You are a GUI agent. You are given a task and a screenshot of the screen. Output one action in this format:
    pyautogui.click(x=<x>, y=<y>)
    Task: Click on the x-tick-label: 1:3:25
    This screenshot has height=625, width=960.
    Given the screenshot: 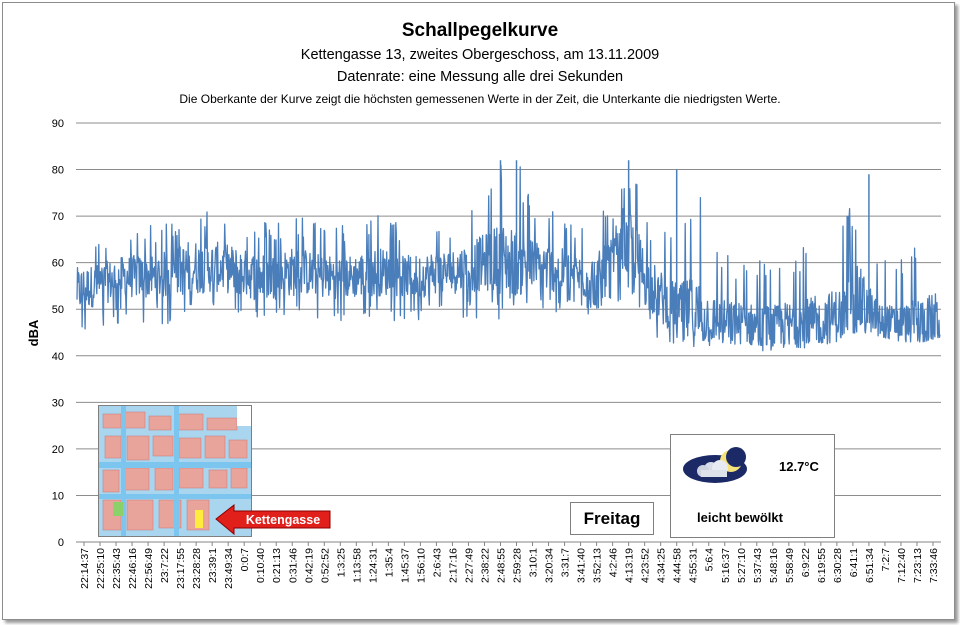 What is the action you would take?
    pyautogui.click(x=341, y=562)
    